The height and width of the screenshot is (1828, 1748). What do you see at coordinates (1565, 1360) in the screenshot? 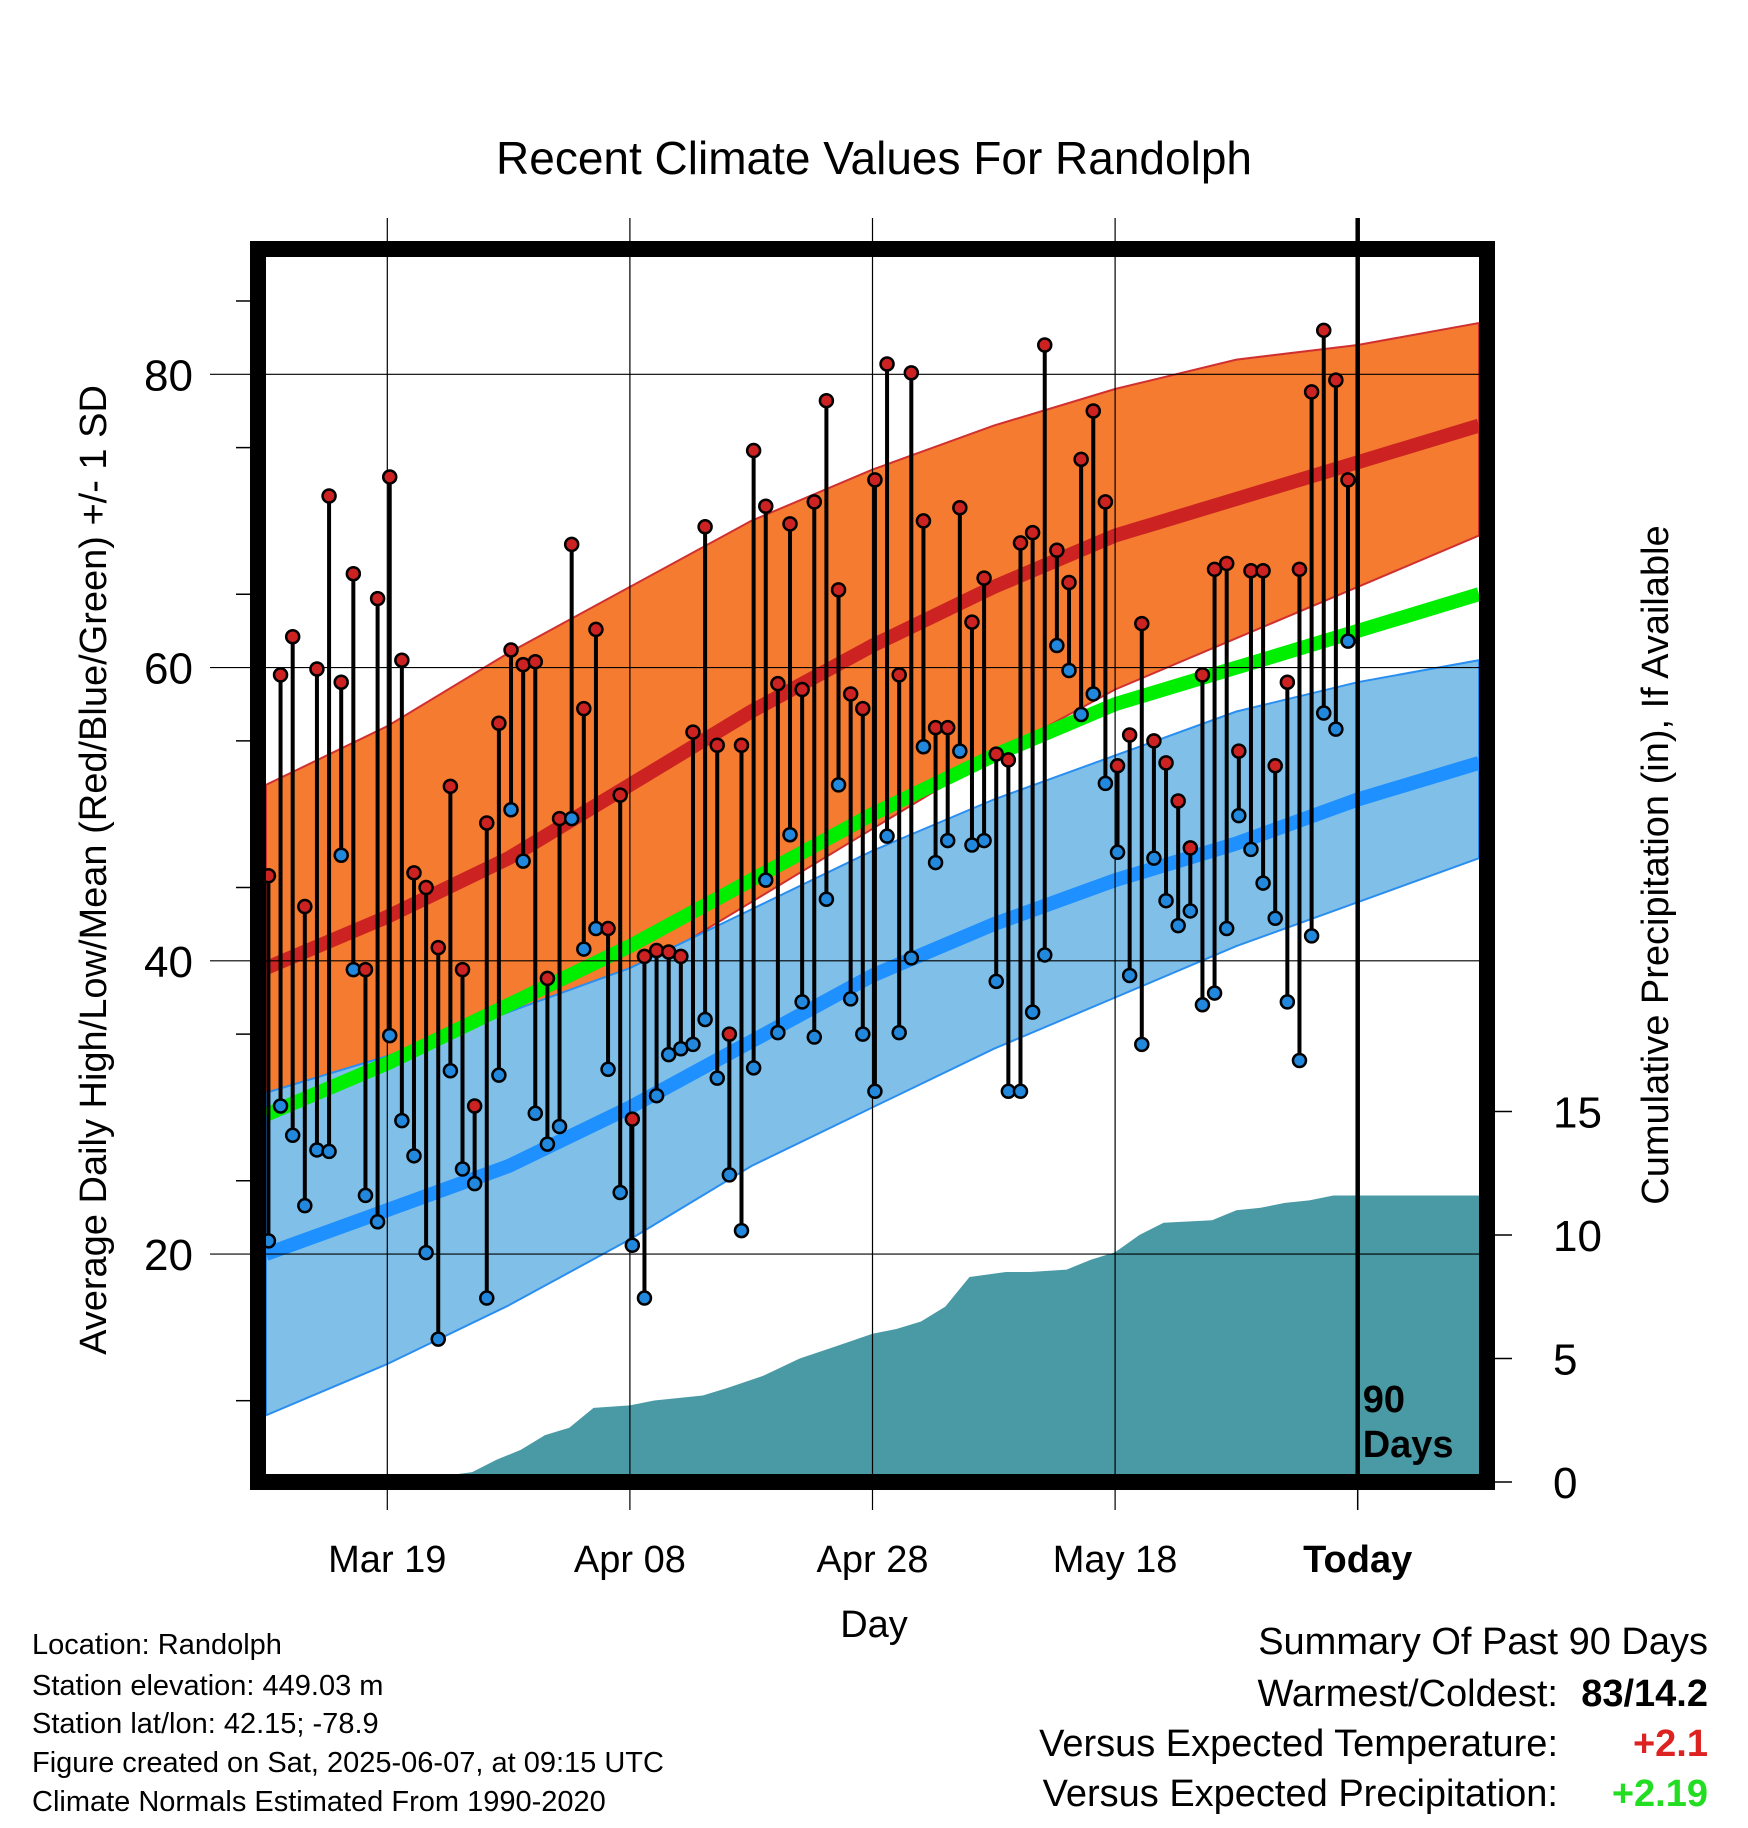
I see `y-tick-label-right: 5` at bounding box center [1565, 1360].